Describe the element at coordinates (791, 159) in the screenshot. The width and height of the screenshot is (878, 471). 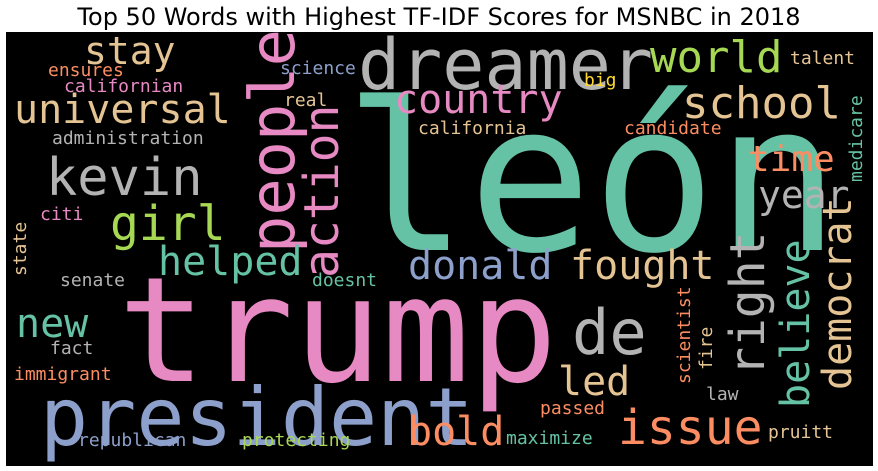
I see `word-time: time` at that location.